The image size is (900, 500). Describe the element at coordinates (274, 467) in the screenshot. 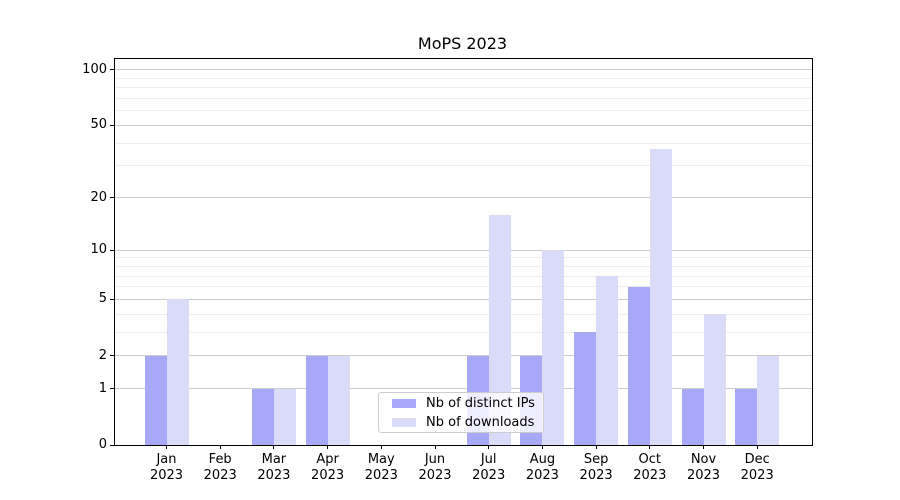

I see `xtick-label-mar: Mar 2023` at that location.